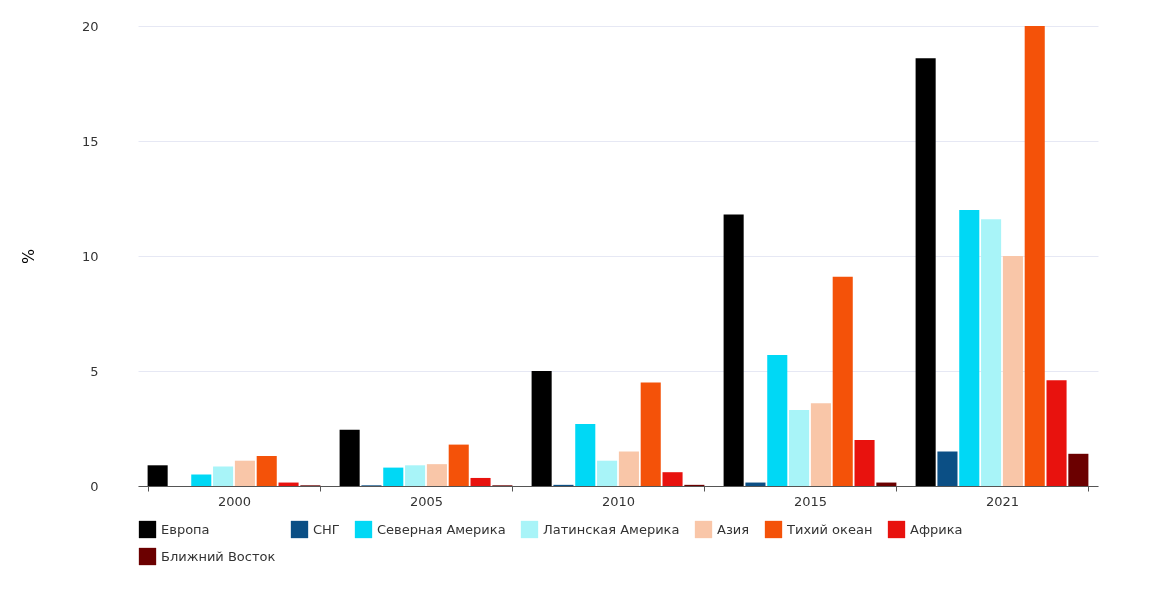 The height and width of the screenshot is (606, 1171). Describe the element at coordinates (810, 501) in the screenshot. I see `x-tick-label: 2015` at that location.